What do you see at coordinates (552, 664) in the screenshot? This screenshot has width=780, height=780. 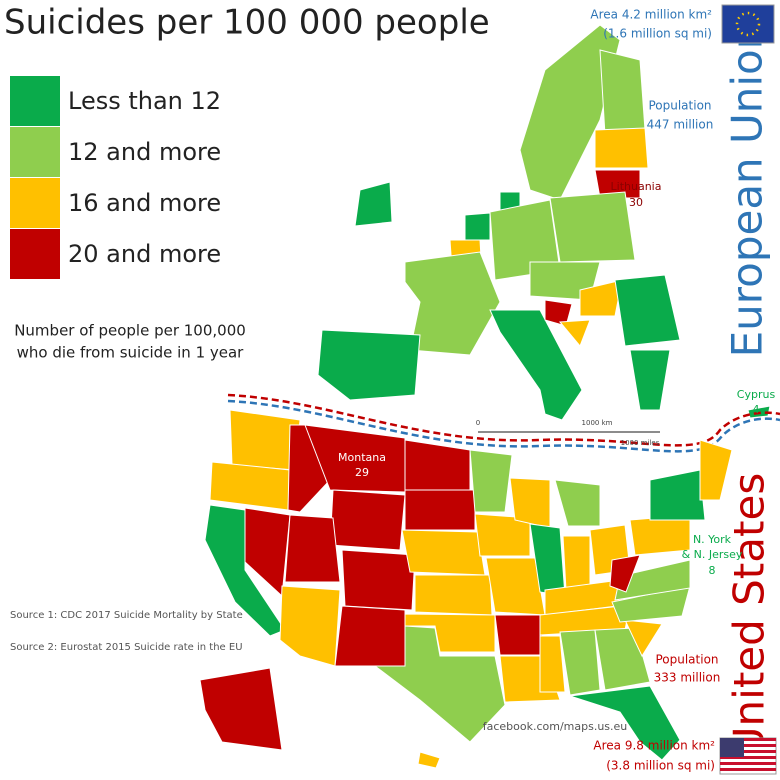 I see `mississippi` at bounding box center [552, 664].